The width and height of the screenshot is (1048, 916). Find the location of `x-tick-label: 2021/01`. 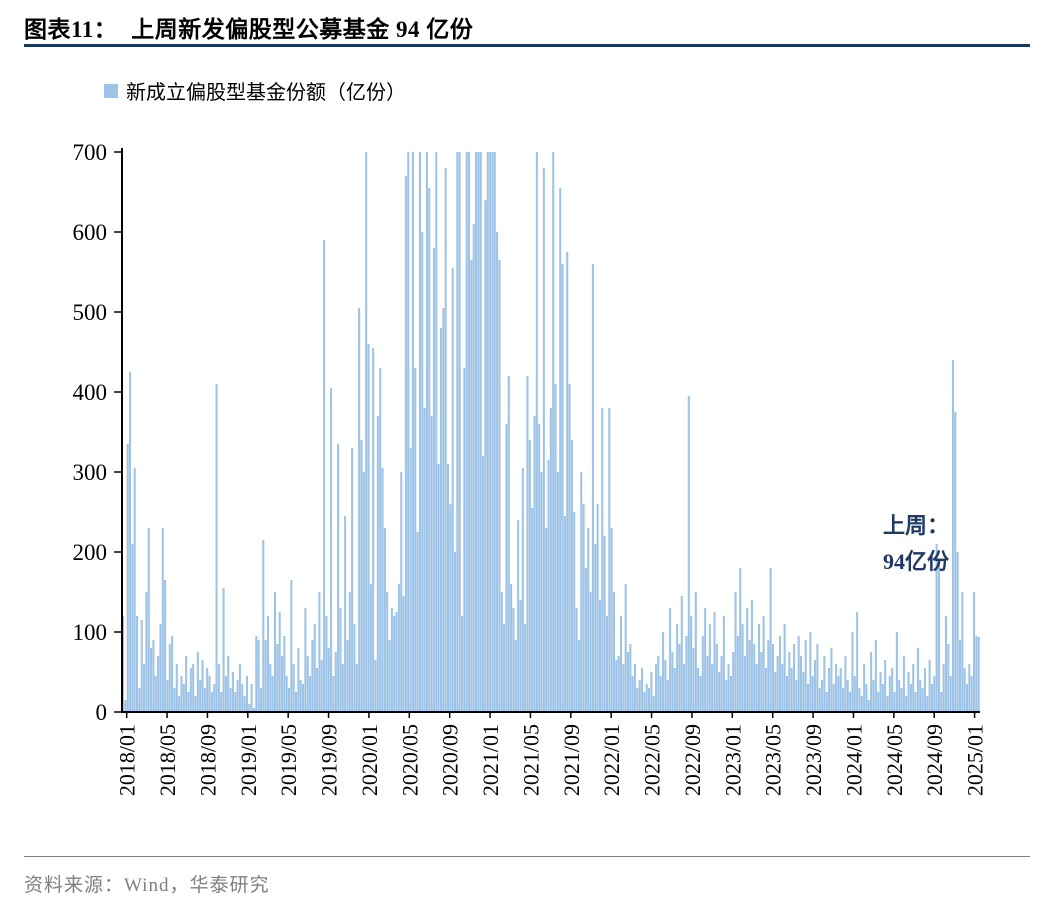

x-tick-label: 2021/01 is located at coordinates (490, 760).